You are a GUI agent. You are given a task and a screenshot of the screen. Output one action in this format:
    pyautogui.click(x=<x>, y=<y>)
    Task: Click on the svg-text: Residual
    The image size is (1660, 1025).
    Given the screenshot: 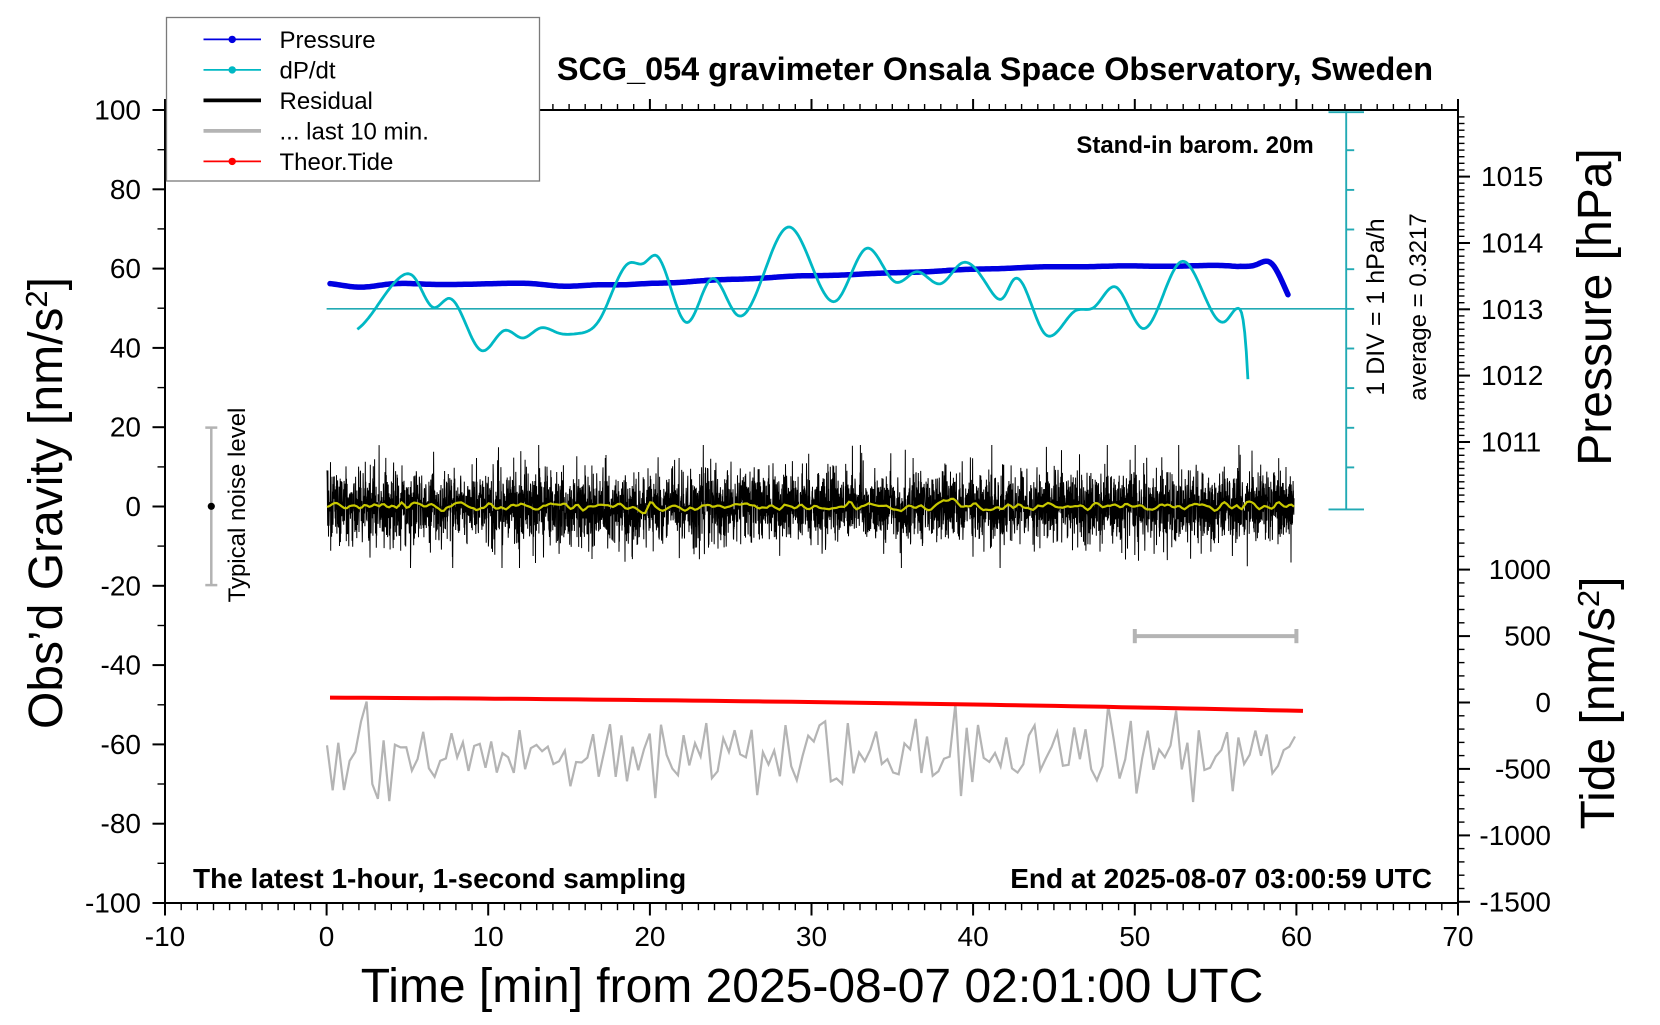 What is the action you would take?
    pyautogui.click(x=326, y=101)
    